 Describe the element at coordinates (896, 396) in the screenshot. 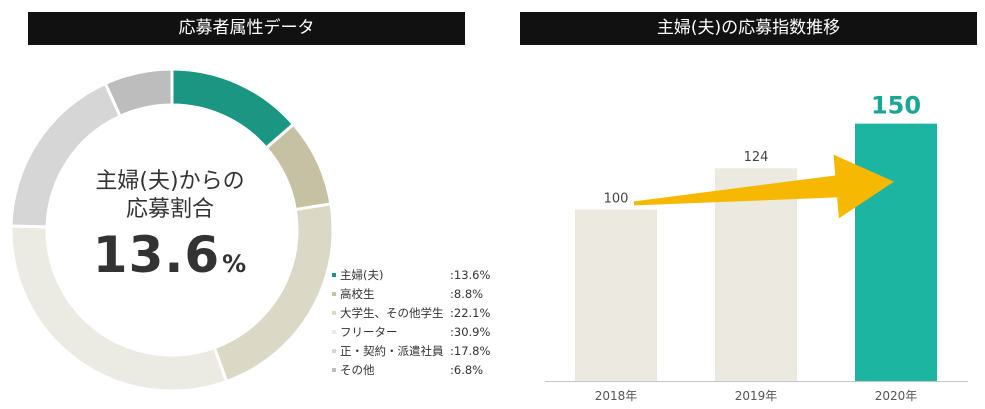

I see `x-tick-label: 2020年` at that location.